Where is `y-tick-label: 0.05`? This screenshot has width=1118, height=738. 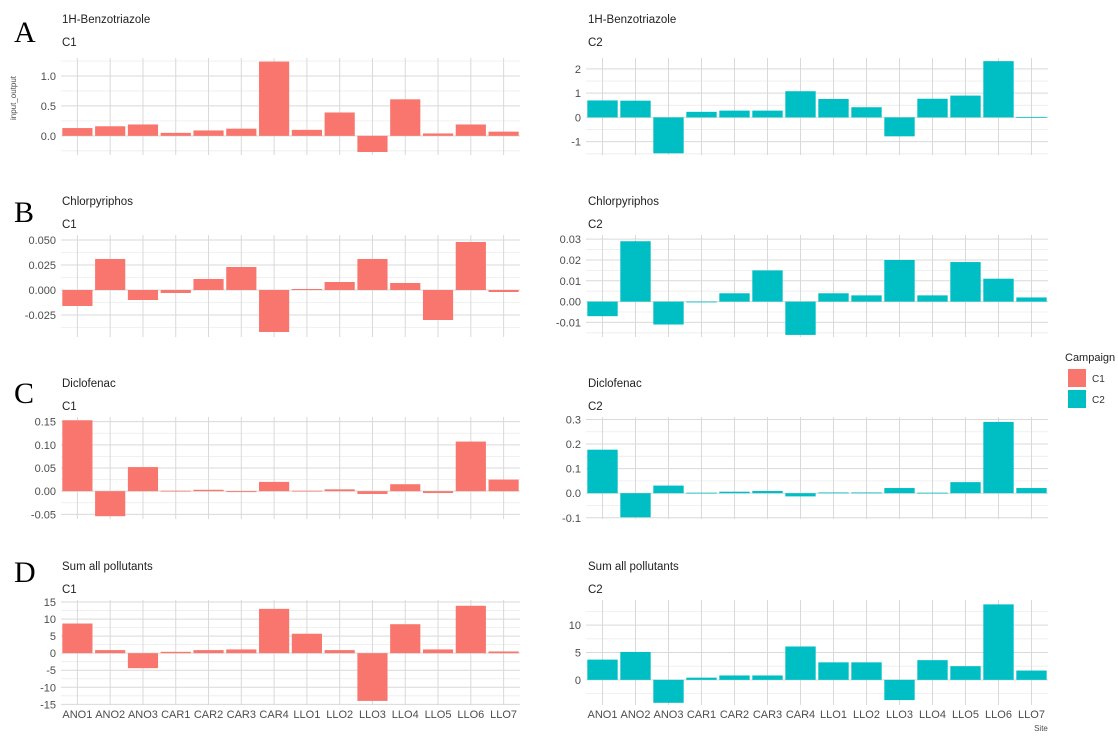 y-tick-label: 0.05 is located at coordinates (45, 469).